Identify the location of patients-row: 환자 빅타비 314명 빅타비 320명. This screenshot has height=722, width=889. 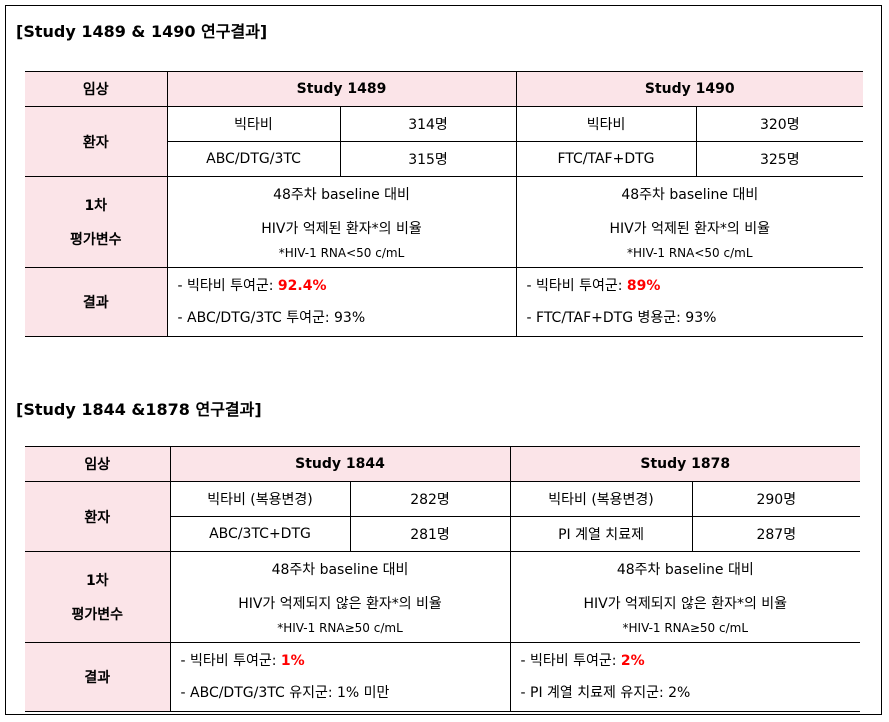
(444, 141).